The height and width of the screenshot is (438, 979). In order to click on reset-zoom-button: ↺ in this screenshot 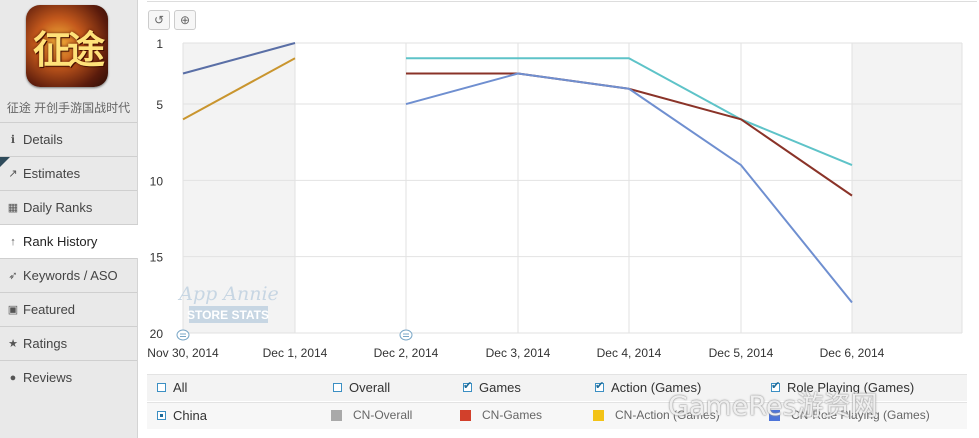, I will do `click(159, 20)`.